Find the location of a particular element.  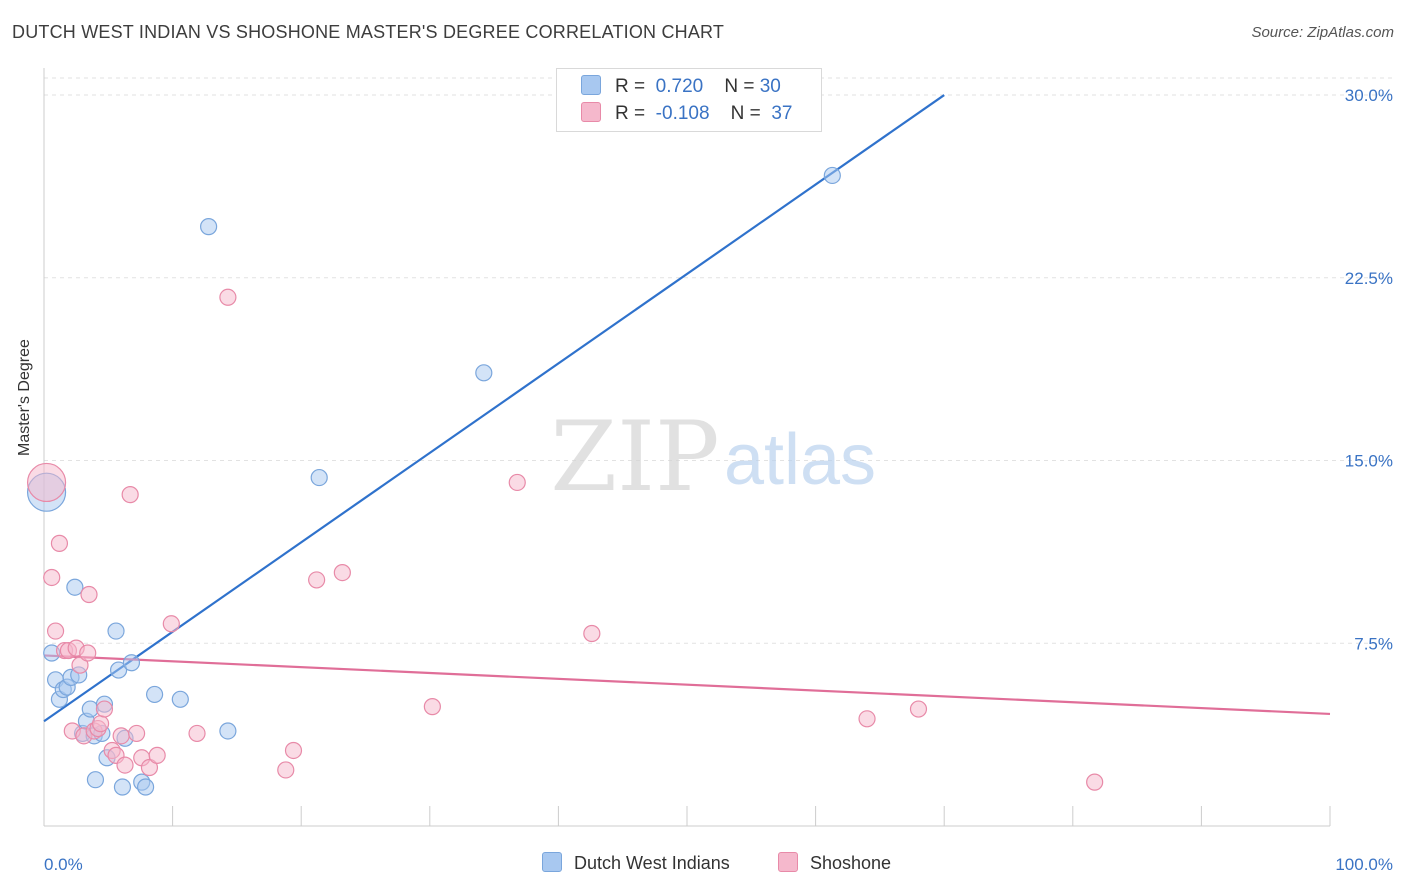

y-tick-label: 30.0% is located at coordinates (1369, 95).